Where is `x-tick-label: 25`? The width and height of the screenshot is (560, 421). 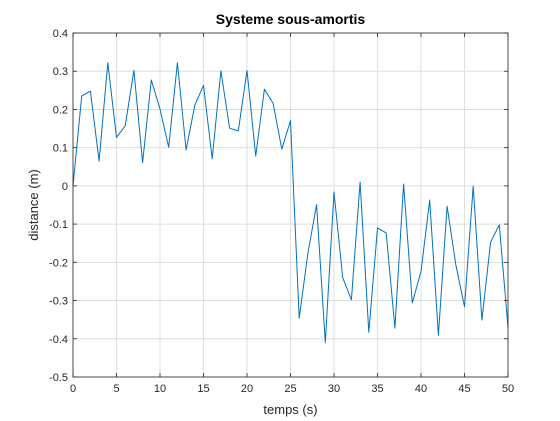
x-tick-label: 25 is located at coordinates (290, 389).